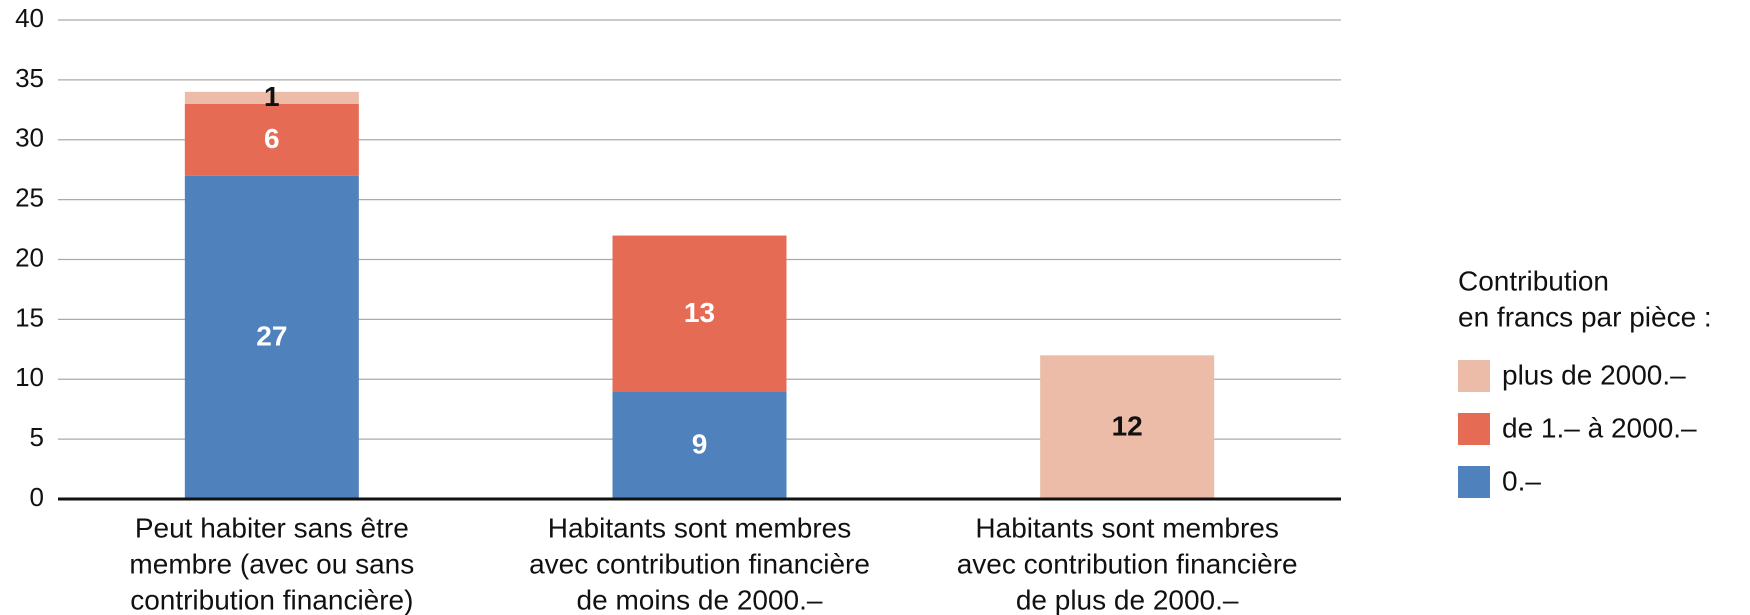 Image resolution: width=1750 pixels, height=615 pixels. Describe the element at coordinates (1533, 280) in the screenshot. I see `legend-title: Contribution` at that location.